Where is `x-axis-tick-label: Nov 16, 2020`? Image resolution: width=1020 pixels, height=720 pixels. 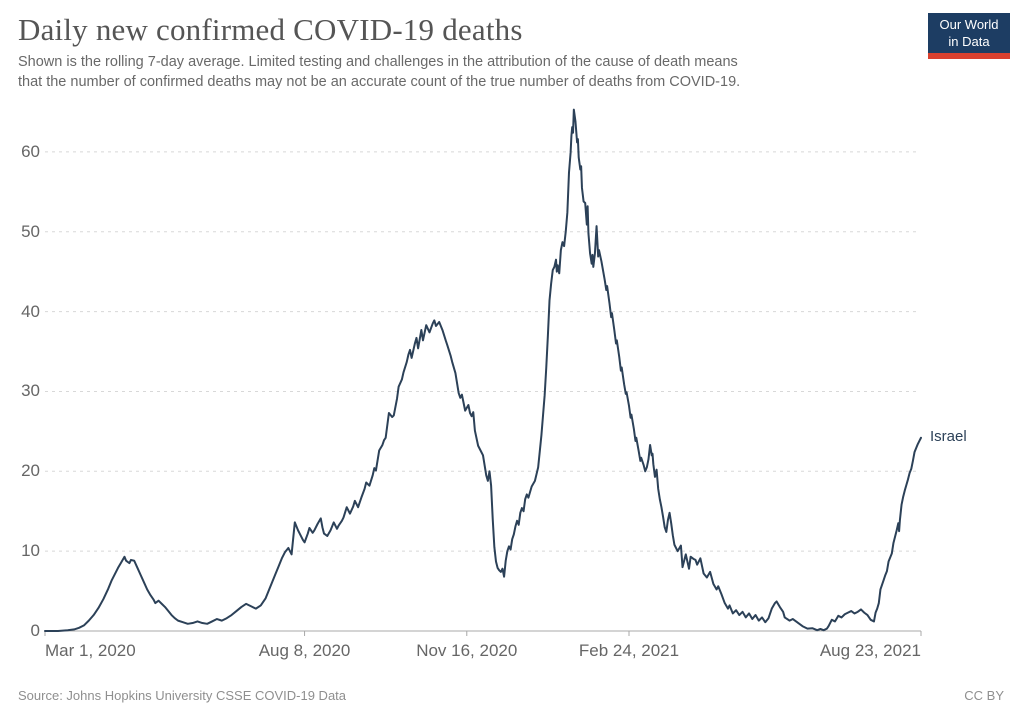
x-axis-tick-label: Nov 16, 2020 is located at coordinates (467, 650).